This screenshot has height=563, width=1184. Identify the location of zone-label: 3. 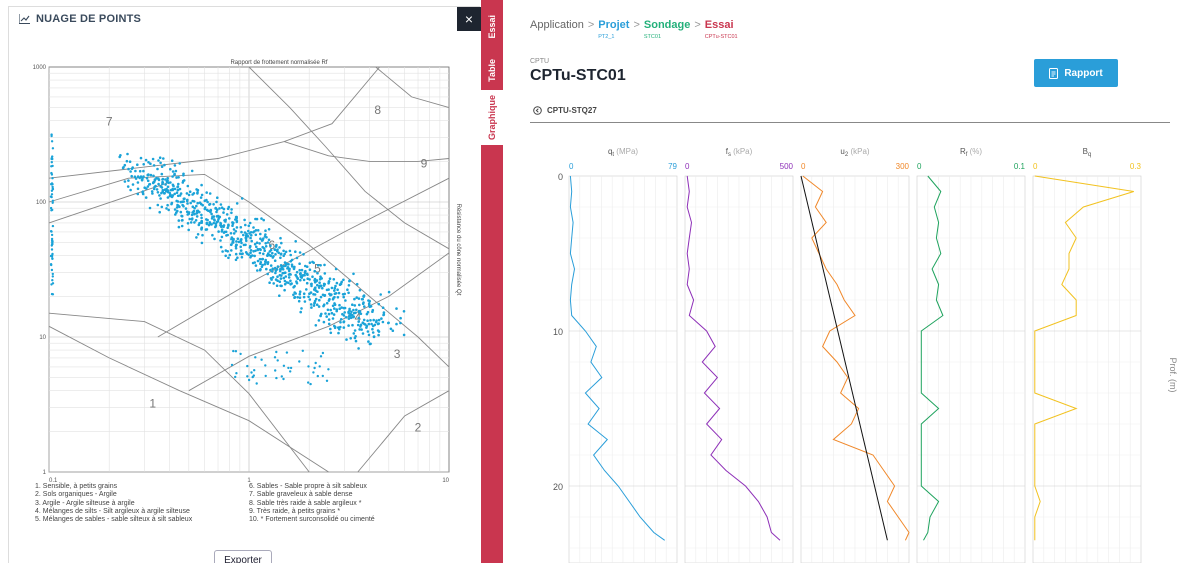
(397, 354).